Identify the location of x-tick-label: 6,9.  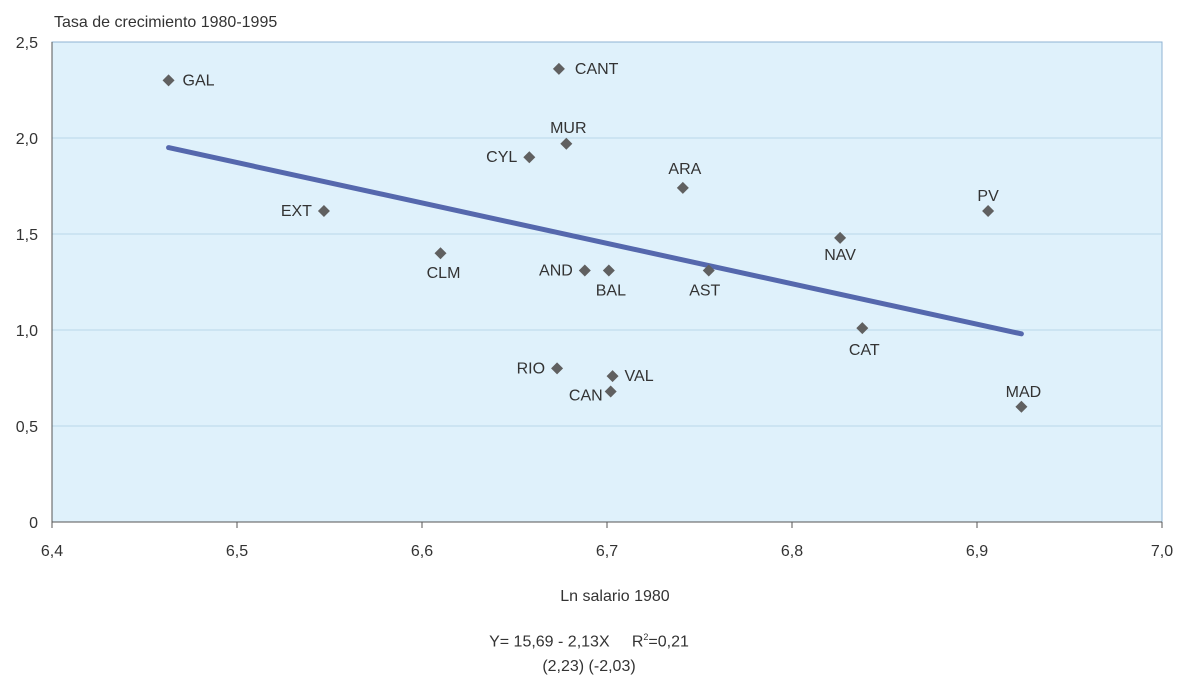
(977, 551).